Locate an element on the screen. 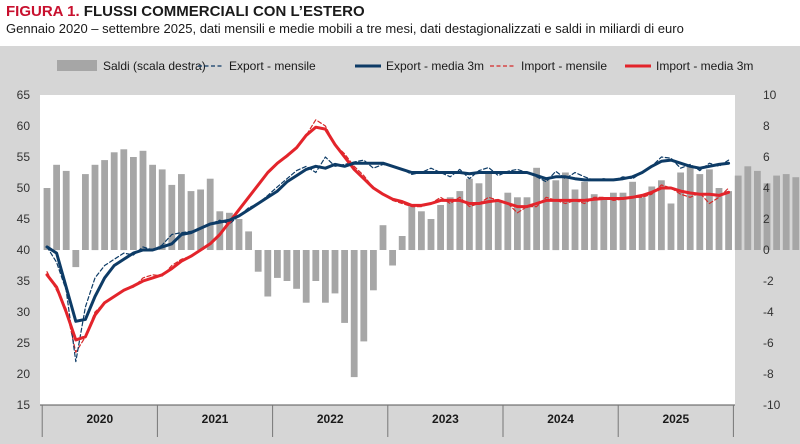  year-label: 2025 is located at coordinates (675, 419).